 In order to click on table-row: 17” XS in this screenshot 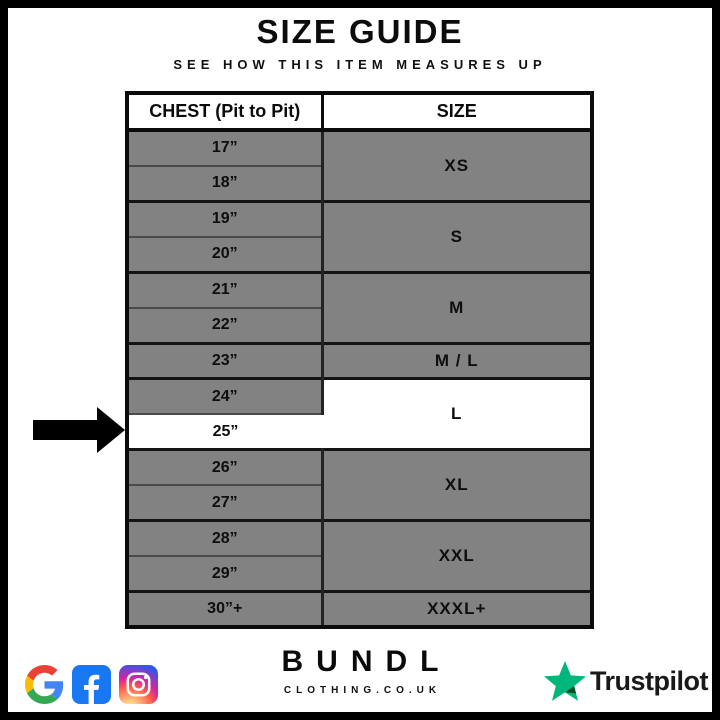, I will do `click(359, 164)`.